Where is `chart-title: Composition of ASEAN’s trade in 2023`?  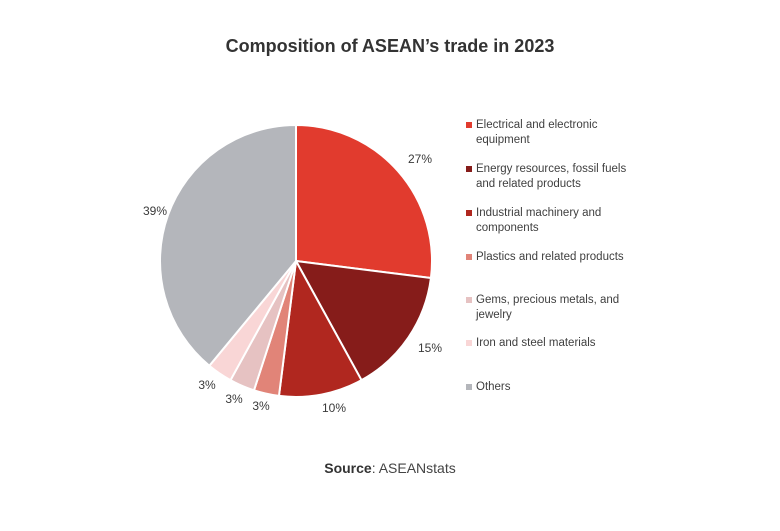 chart-title: Composition of ASEAN’s trade in 2023 is located at coordinates (390, 46).